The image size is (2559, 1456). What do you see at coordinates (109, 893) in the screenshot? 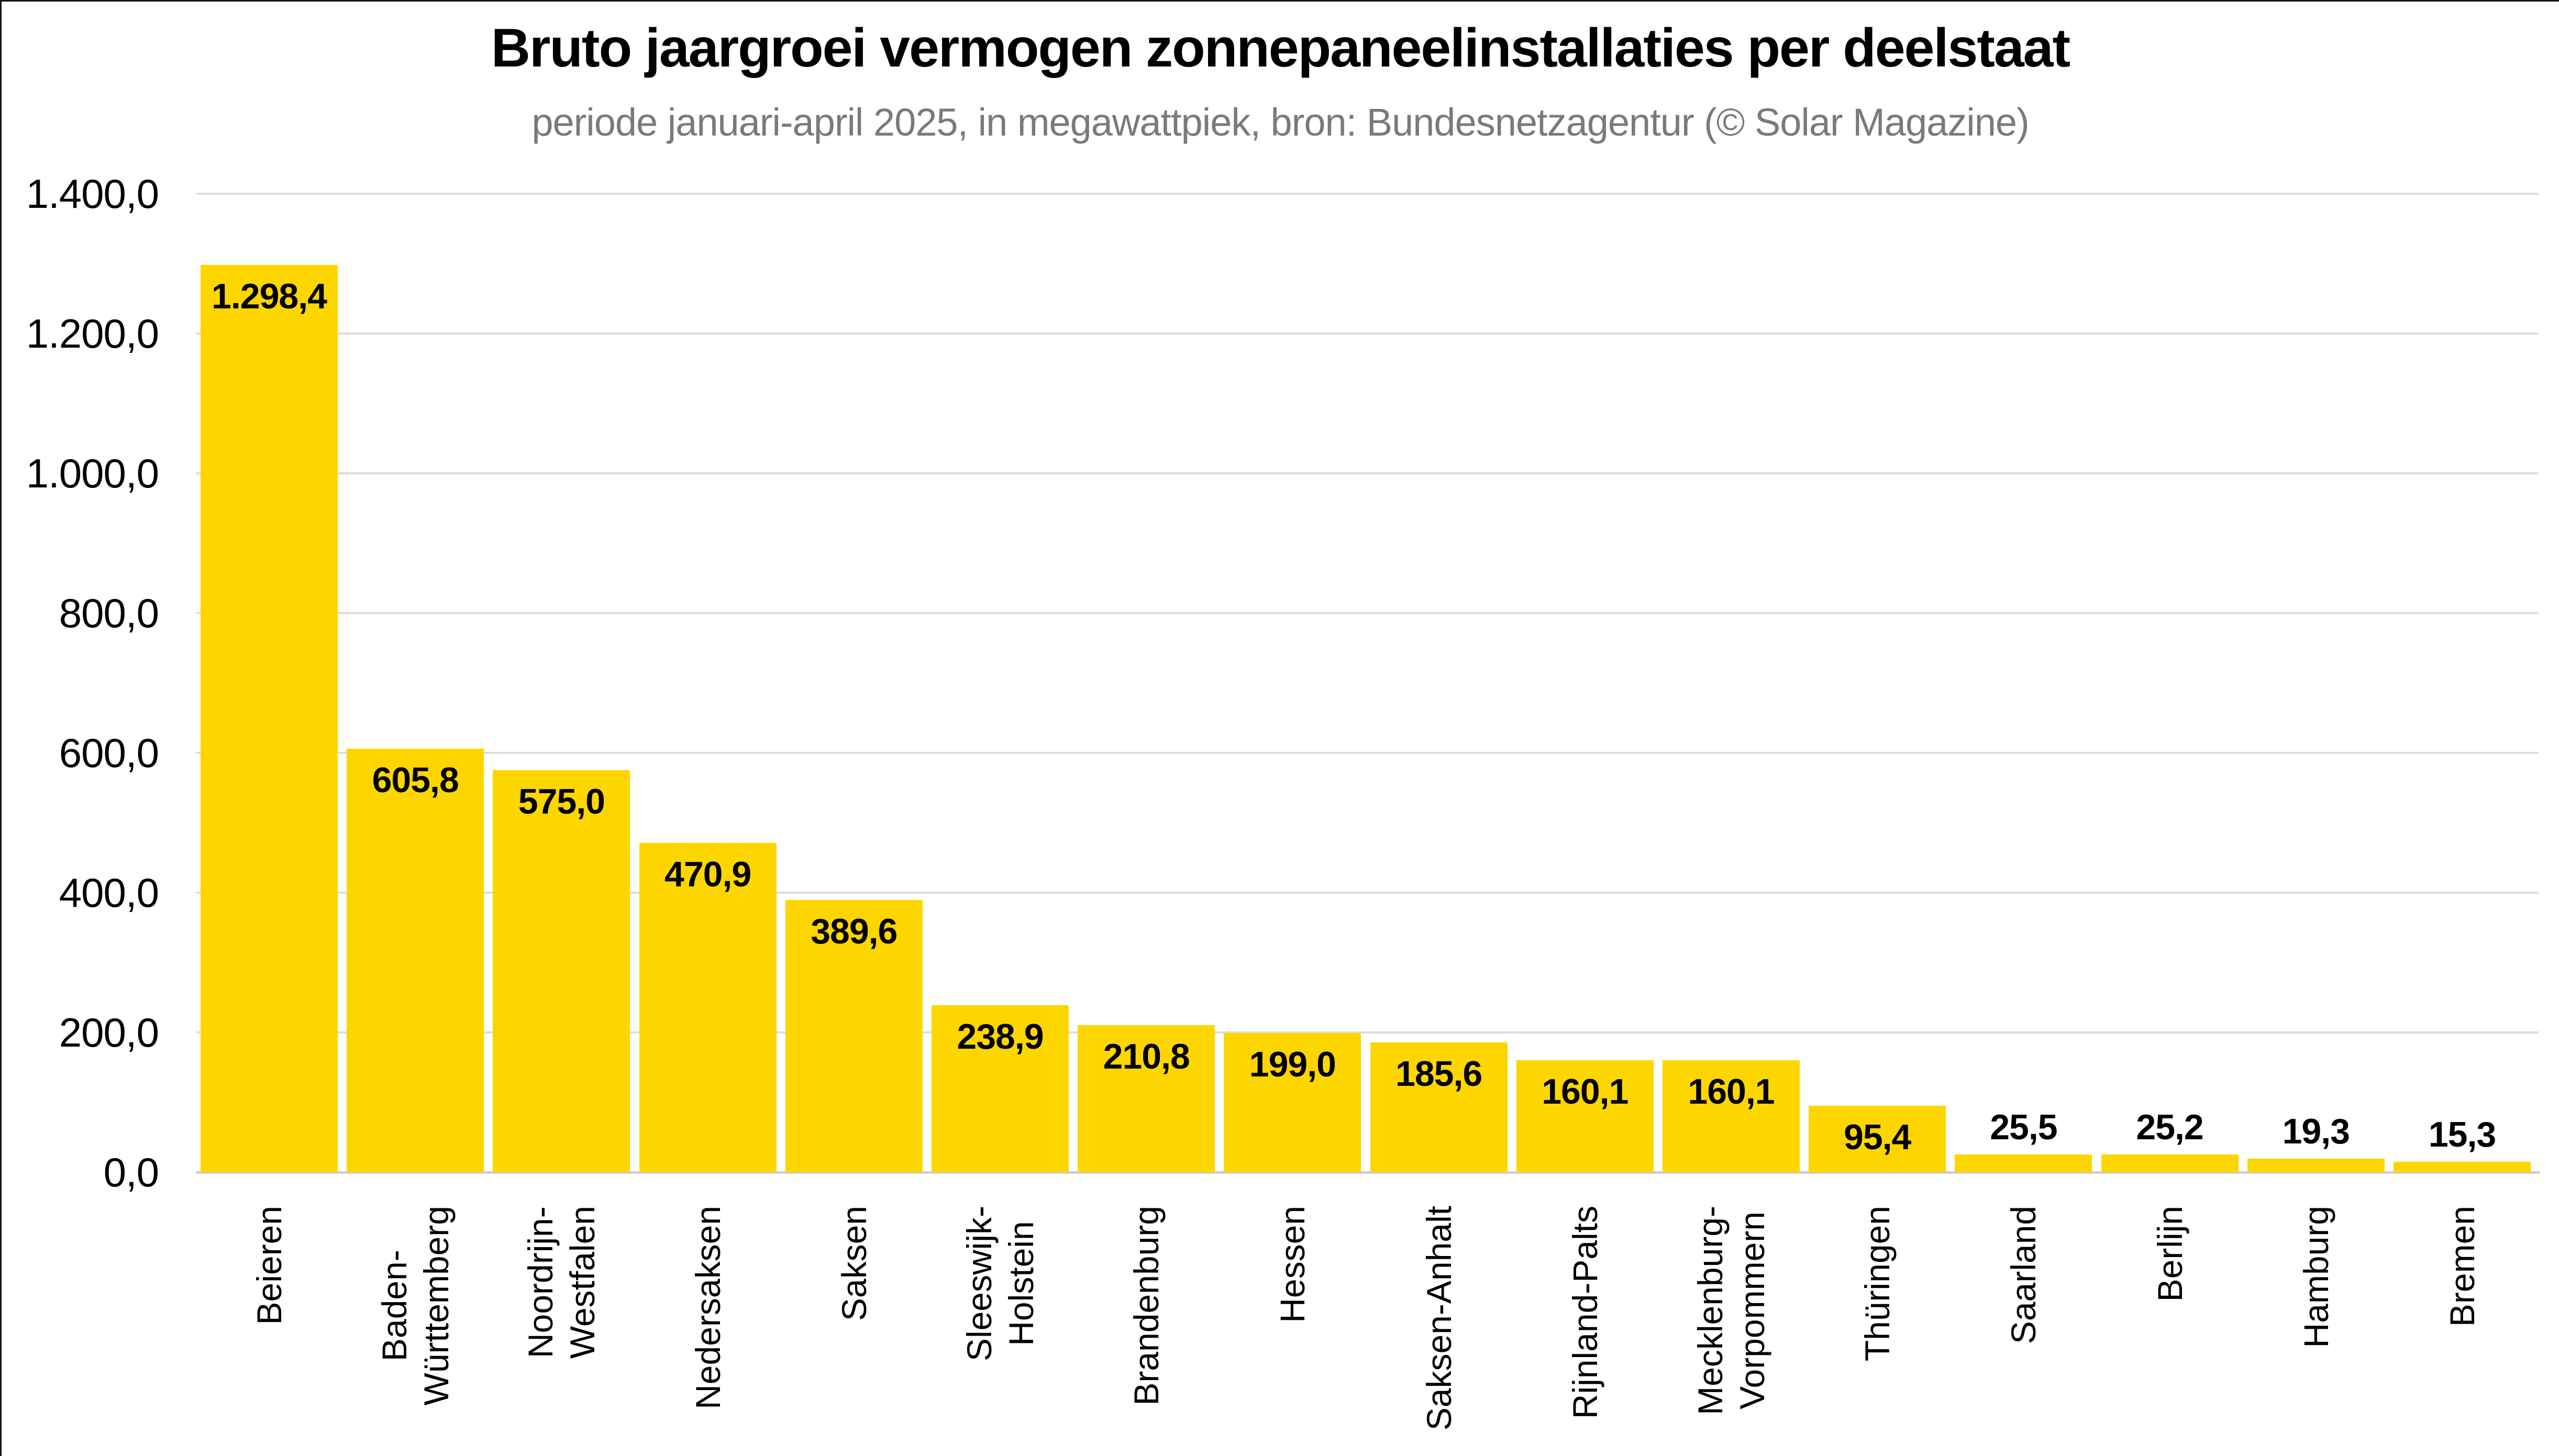
I see `y-tick-label: 400,0` at bounding box center [109, 893].